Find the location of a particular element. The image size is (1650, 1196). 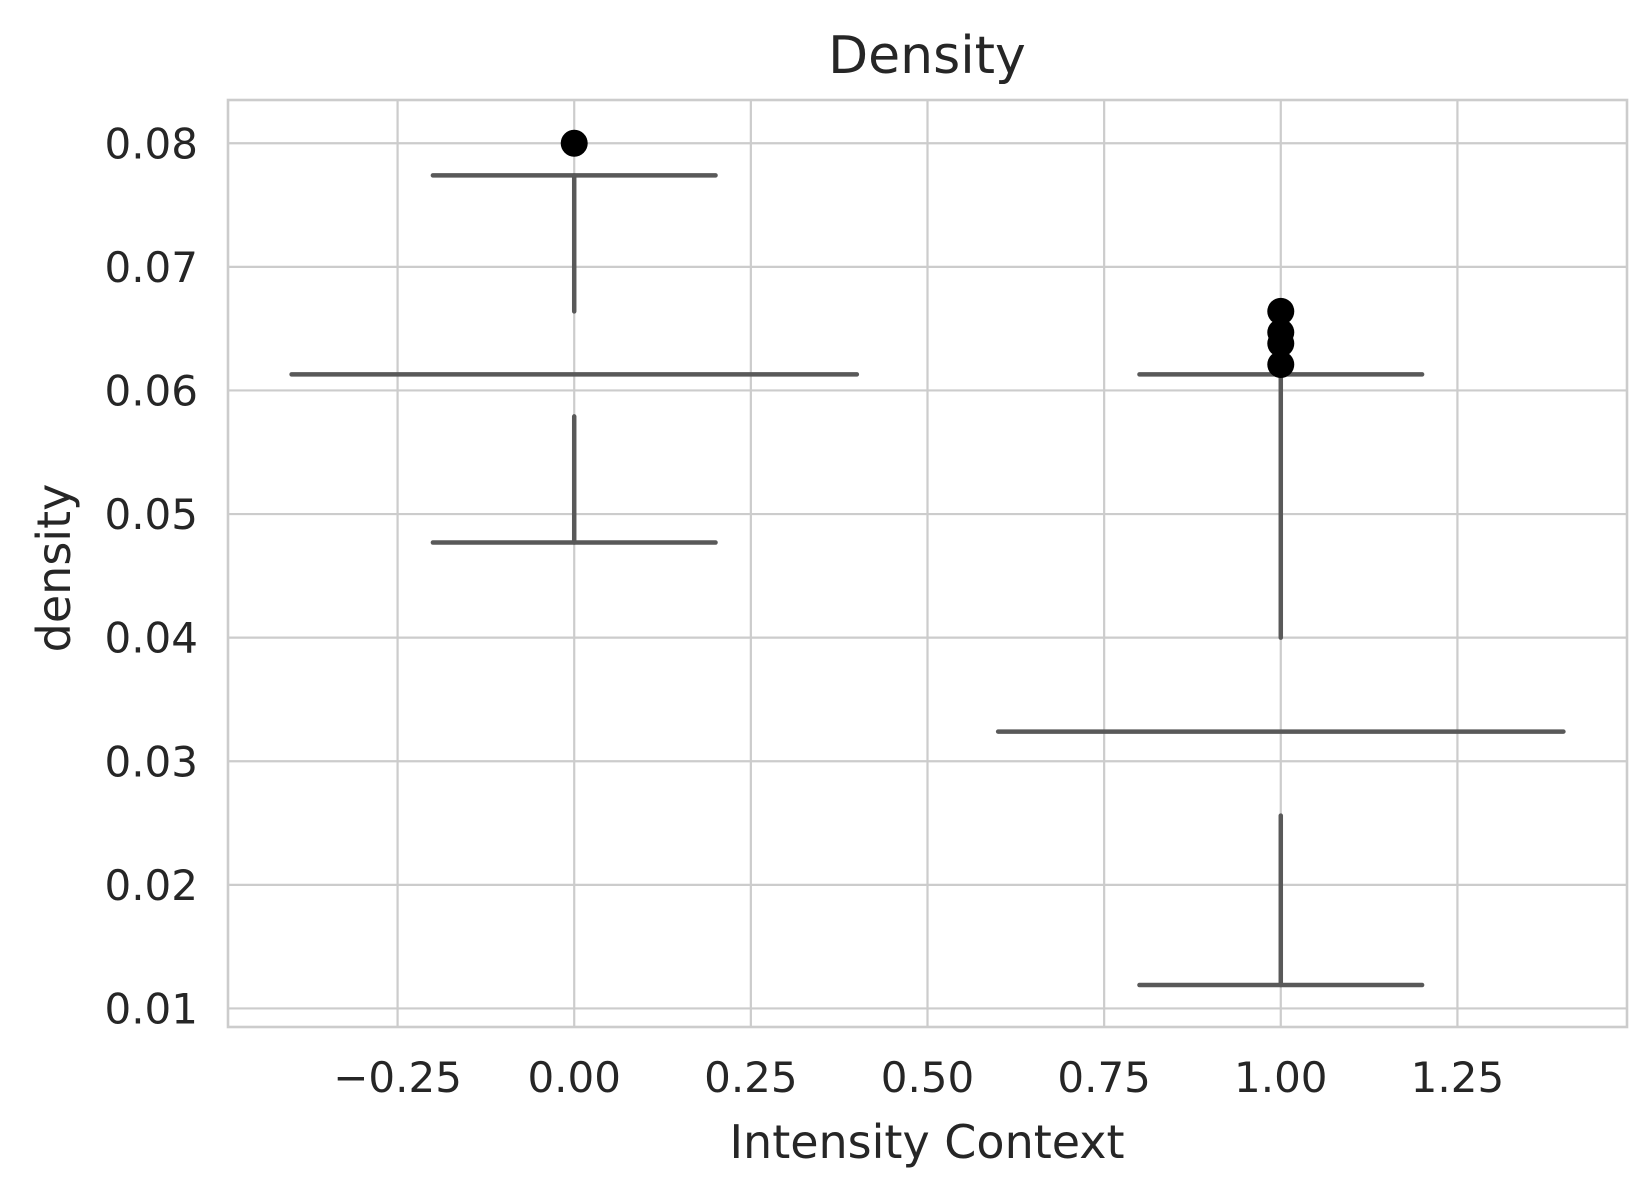

x-tick-label: 1.25 is located at coordinates (1458, 1077).